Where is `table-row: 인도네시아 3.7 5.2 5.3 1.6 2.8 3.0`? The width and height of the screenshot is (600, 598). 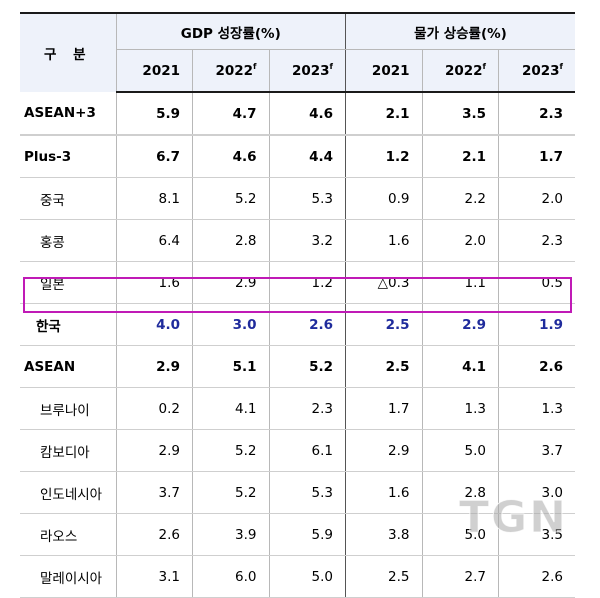
table-row: 인도네시아 3.7 5.2 5.3 1.6 2.8 3.0 is located at coordinates (298, 492).